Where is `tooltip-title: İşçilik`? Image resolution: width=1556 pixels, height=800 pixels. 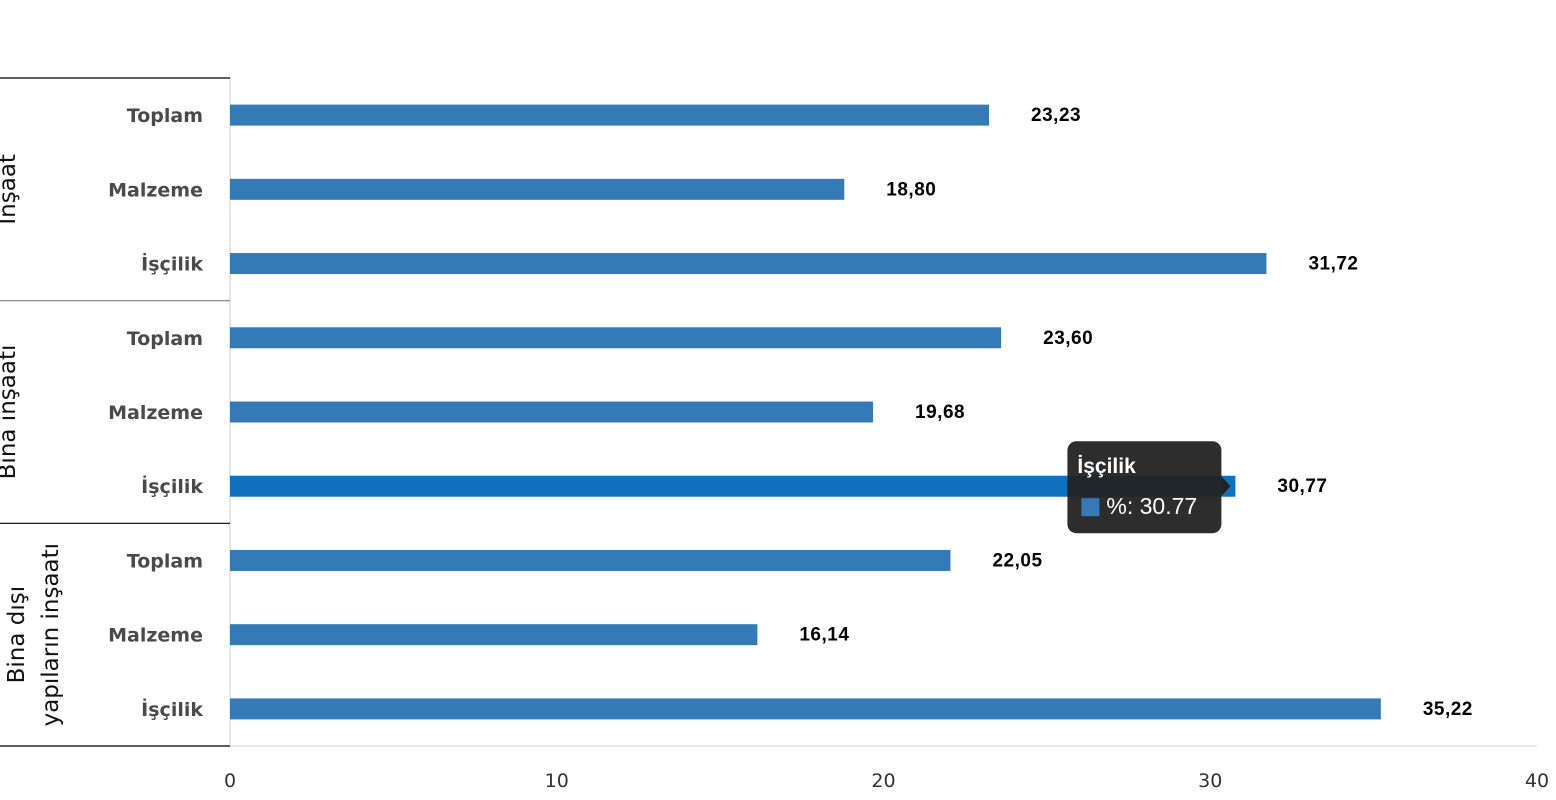
tooltip-title: İşçilik is located at coordinates (1106, 466).